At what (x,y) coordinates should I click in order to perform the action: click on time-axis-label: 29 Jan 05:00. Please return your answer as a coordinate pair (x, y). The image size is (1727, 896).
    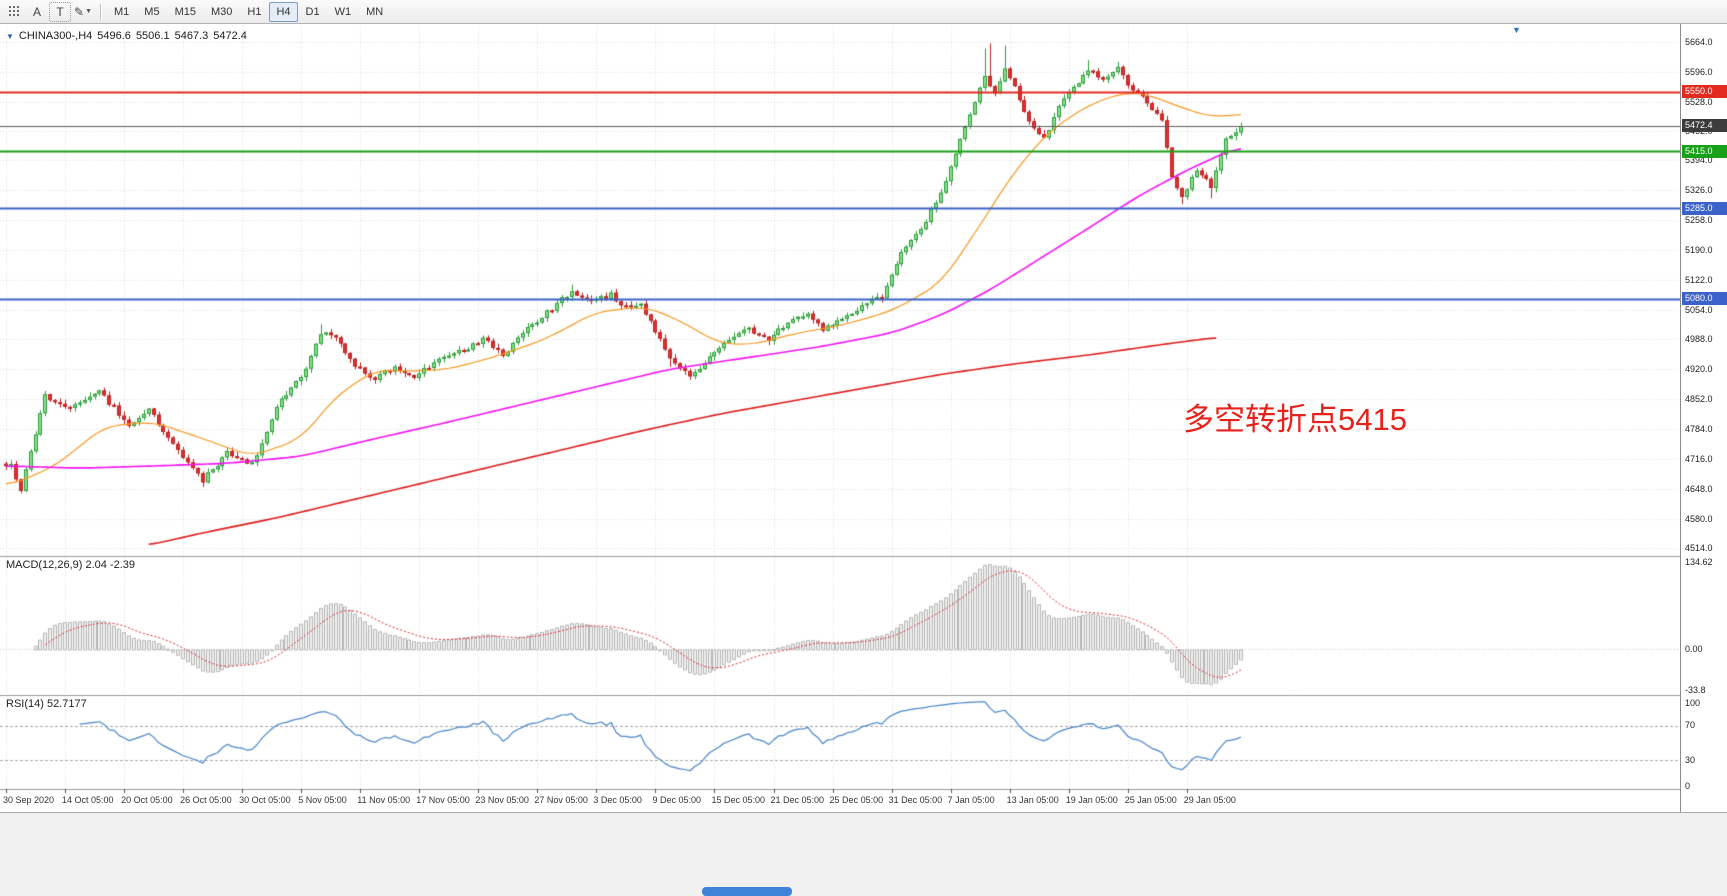
    Looking at the image, I should click on (1209, 800).